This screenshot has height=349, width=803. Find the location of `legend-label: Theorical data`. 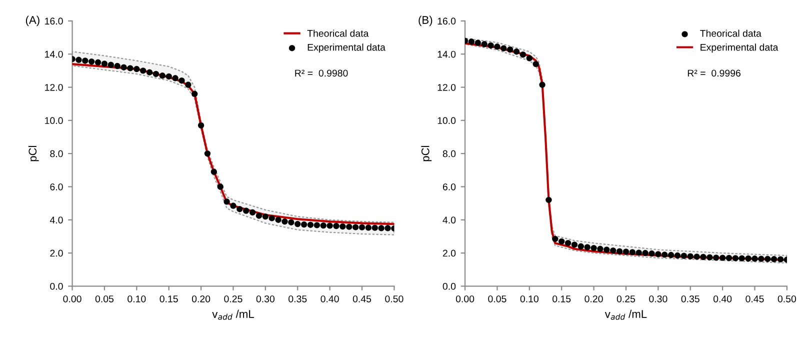

legend-label: Theorical data is located at coordinates (338, 33).